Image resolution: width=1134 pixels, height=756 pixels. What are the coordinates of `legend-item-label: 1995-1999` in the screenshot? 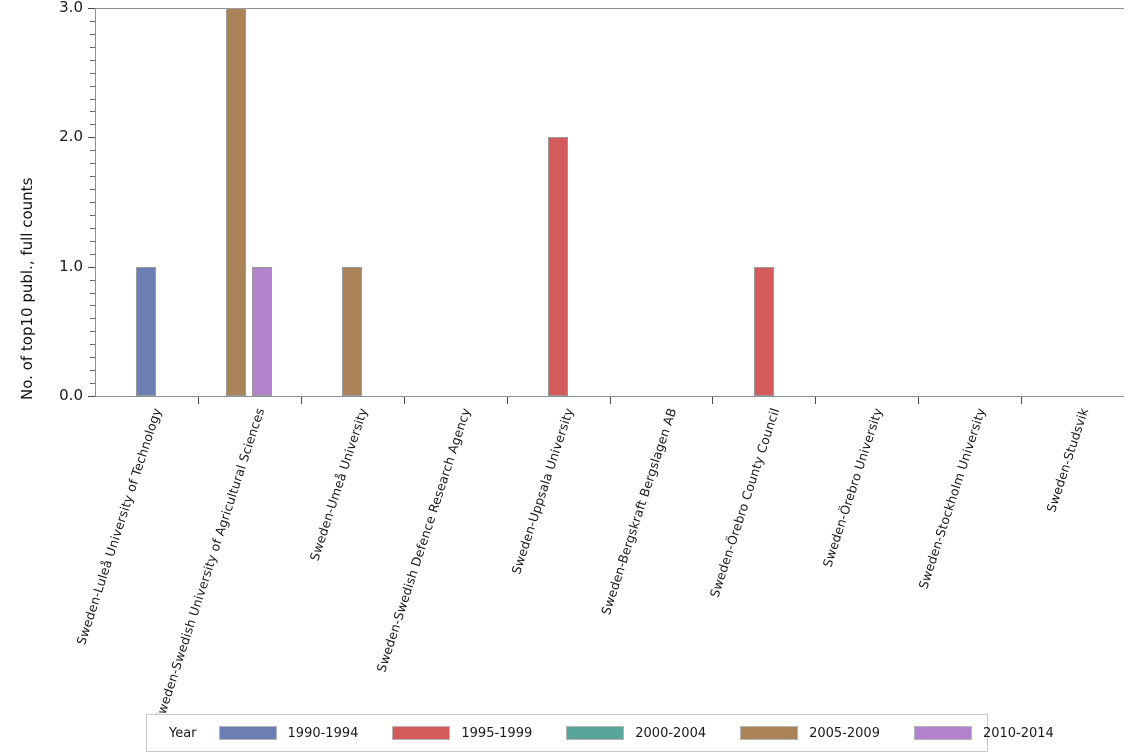 It's located at (497, 733).